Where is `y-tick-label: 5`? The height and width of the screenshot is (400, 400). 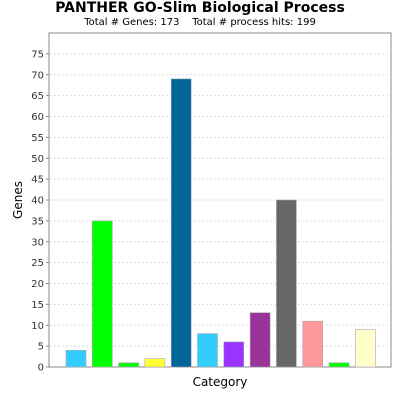 y-tick-label: 5 is located at coordinates (41, 347).